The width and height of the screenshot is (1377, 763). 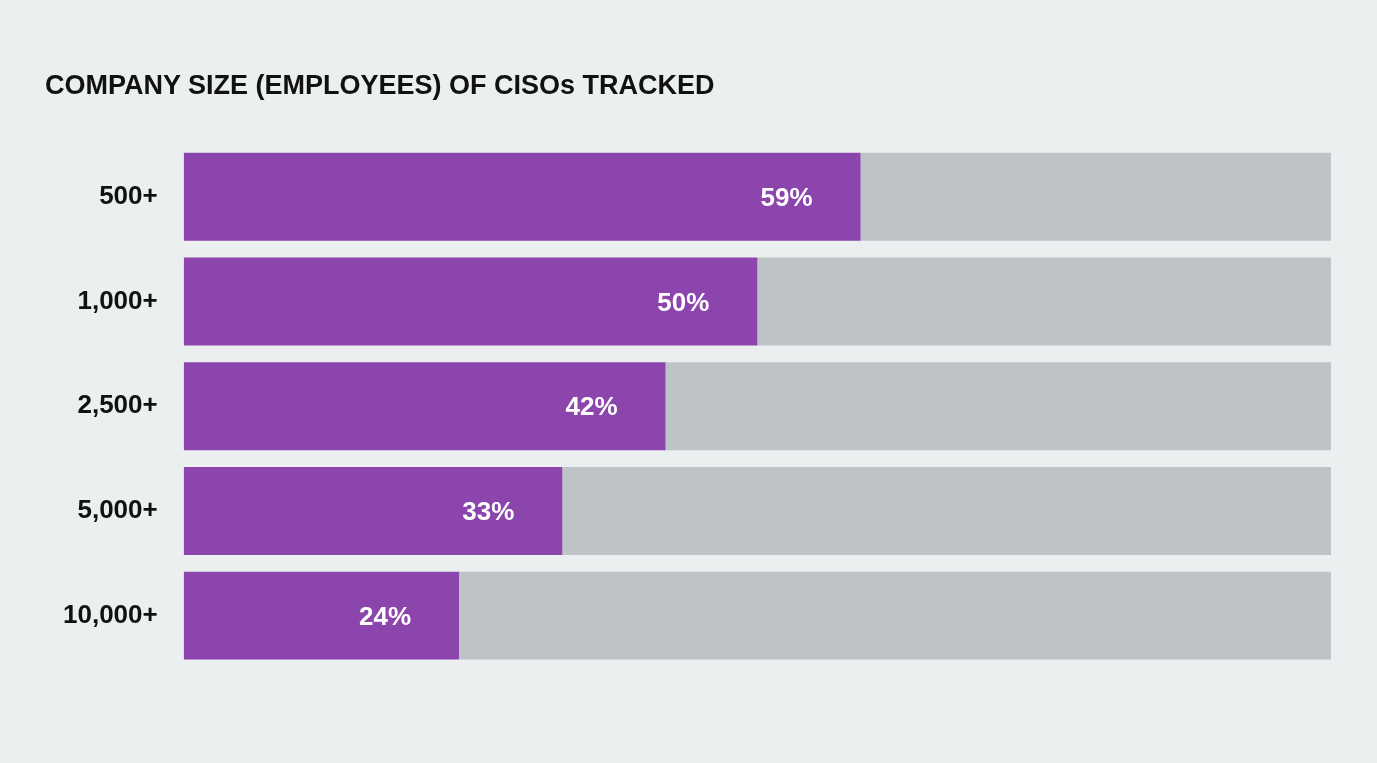 What do you see at coordinates (128, 194) in the screenshot?
I see `y-tick-label: 500+` at bounding box center [128, 194].